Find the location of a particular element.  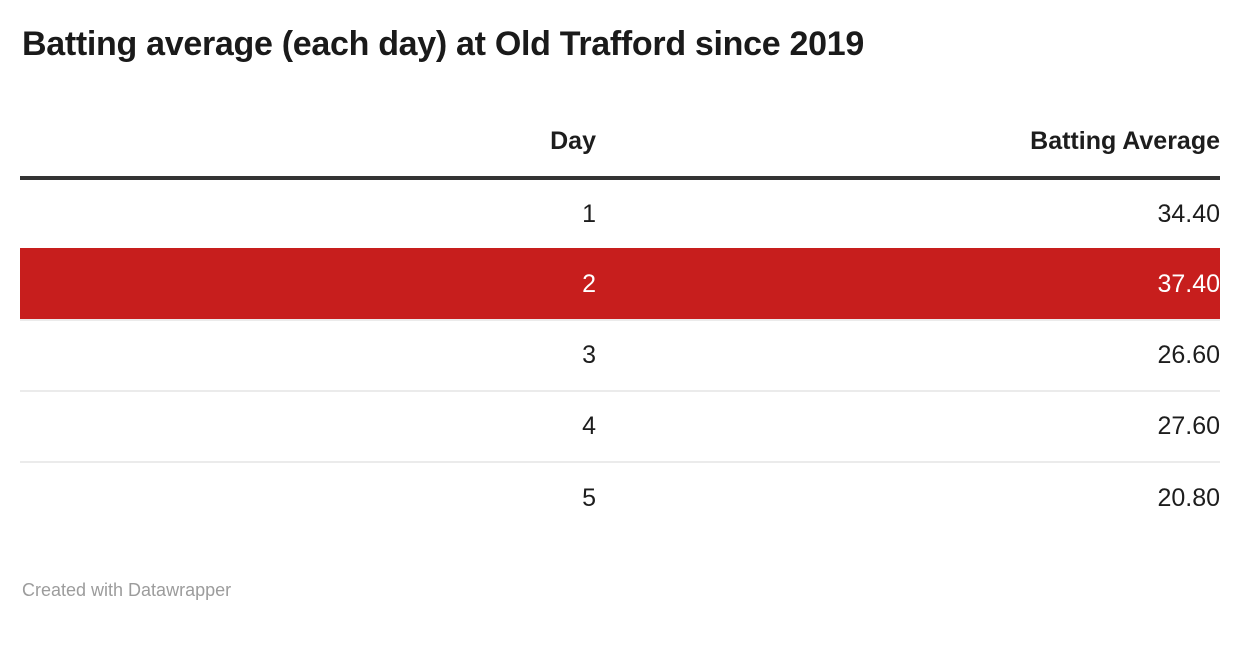

cell-day: 4 is located at coordinates (308, 427).